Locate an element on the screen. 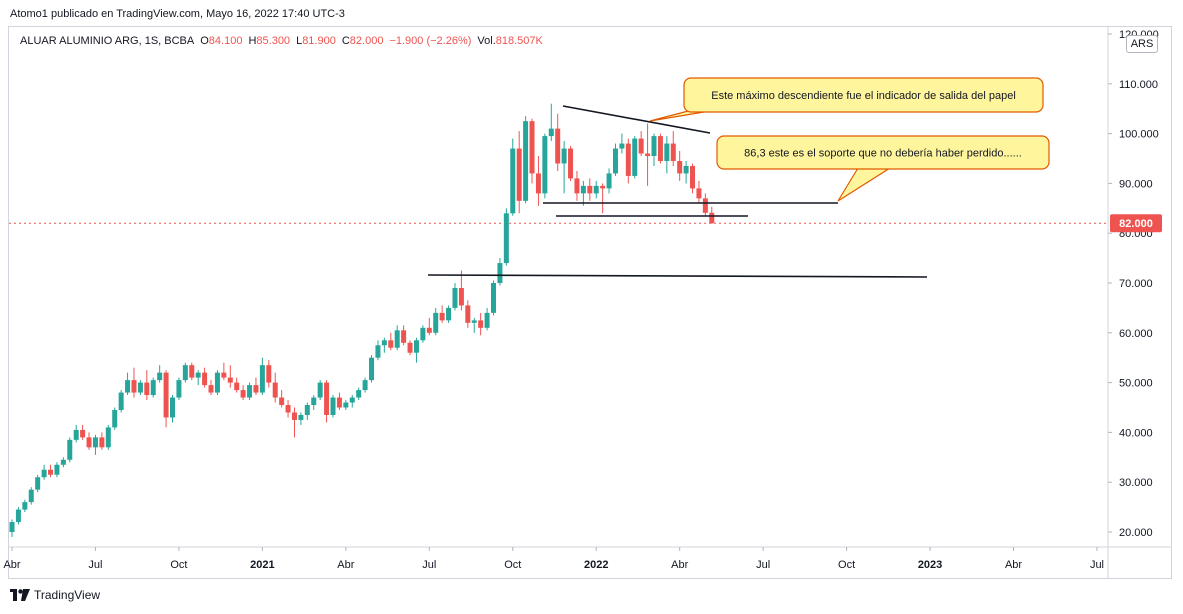 The image size is (1183, 614). y-tick-label: 20.000 is located at coordinates (1136, 533).